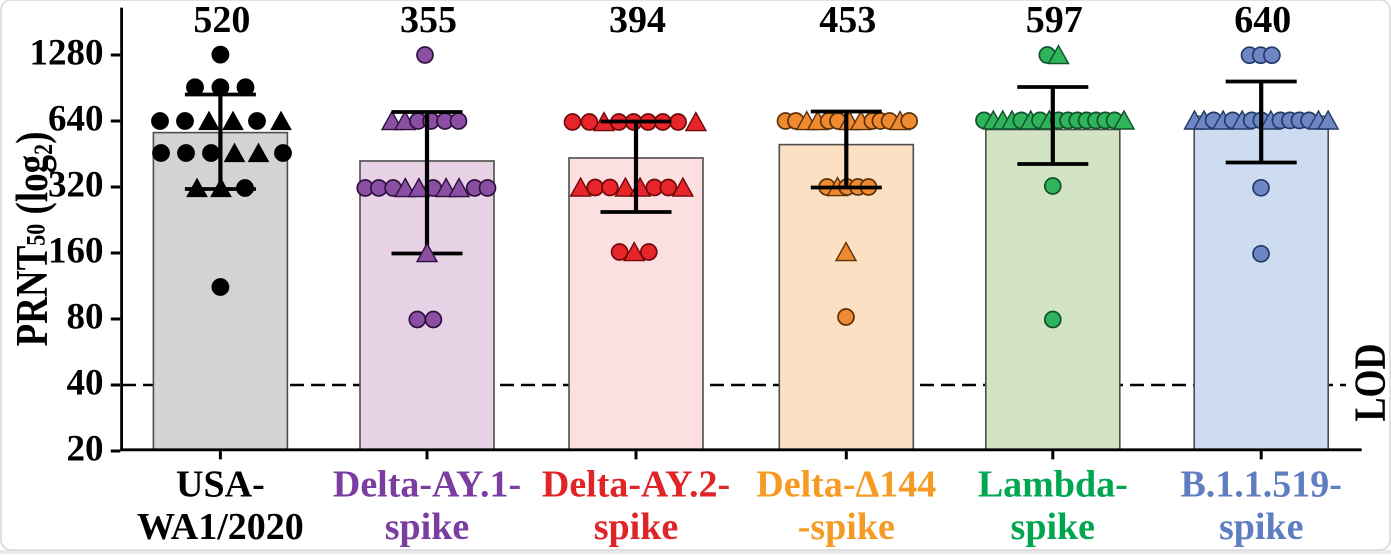 This screenshot has width=1391, height=559. I want to click on svg-text: 320, so click(76, 185).